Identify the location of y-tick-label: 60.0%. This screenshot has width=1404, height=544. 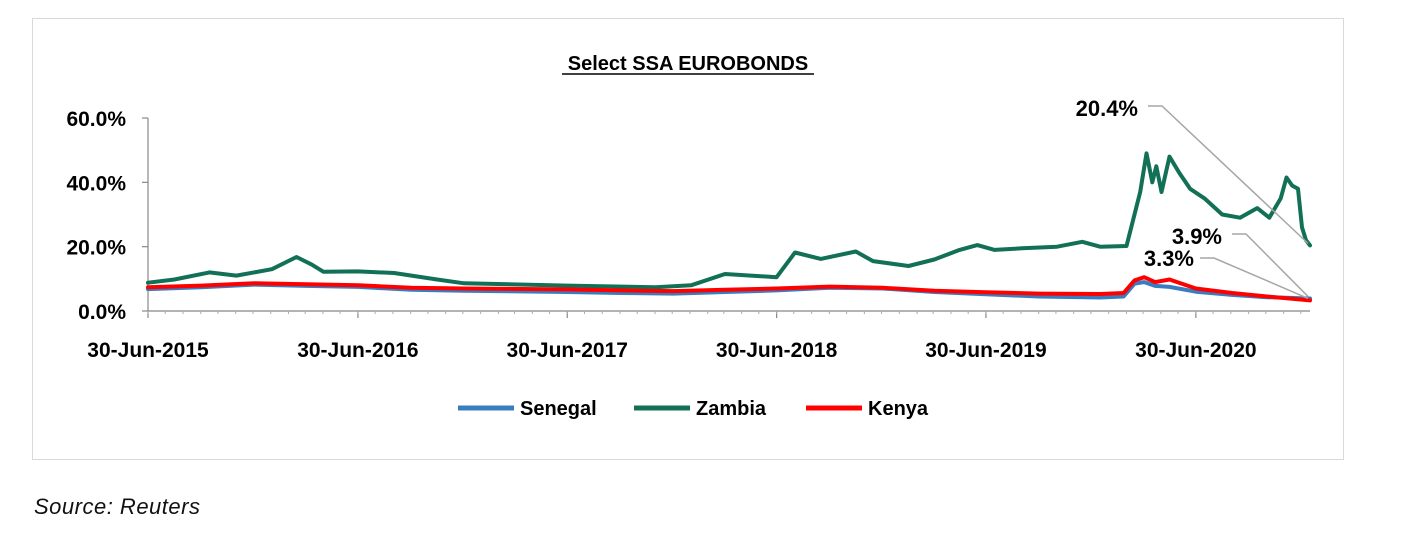
(96, 119).